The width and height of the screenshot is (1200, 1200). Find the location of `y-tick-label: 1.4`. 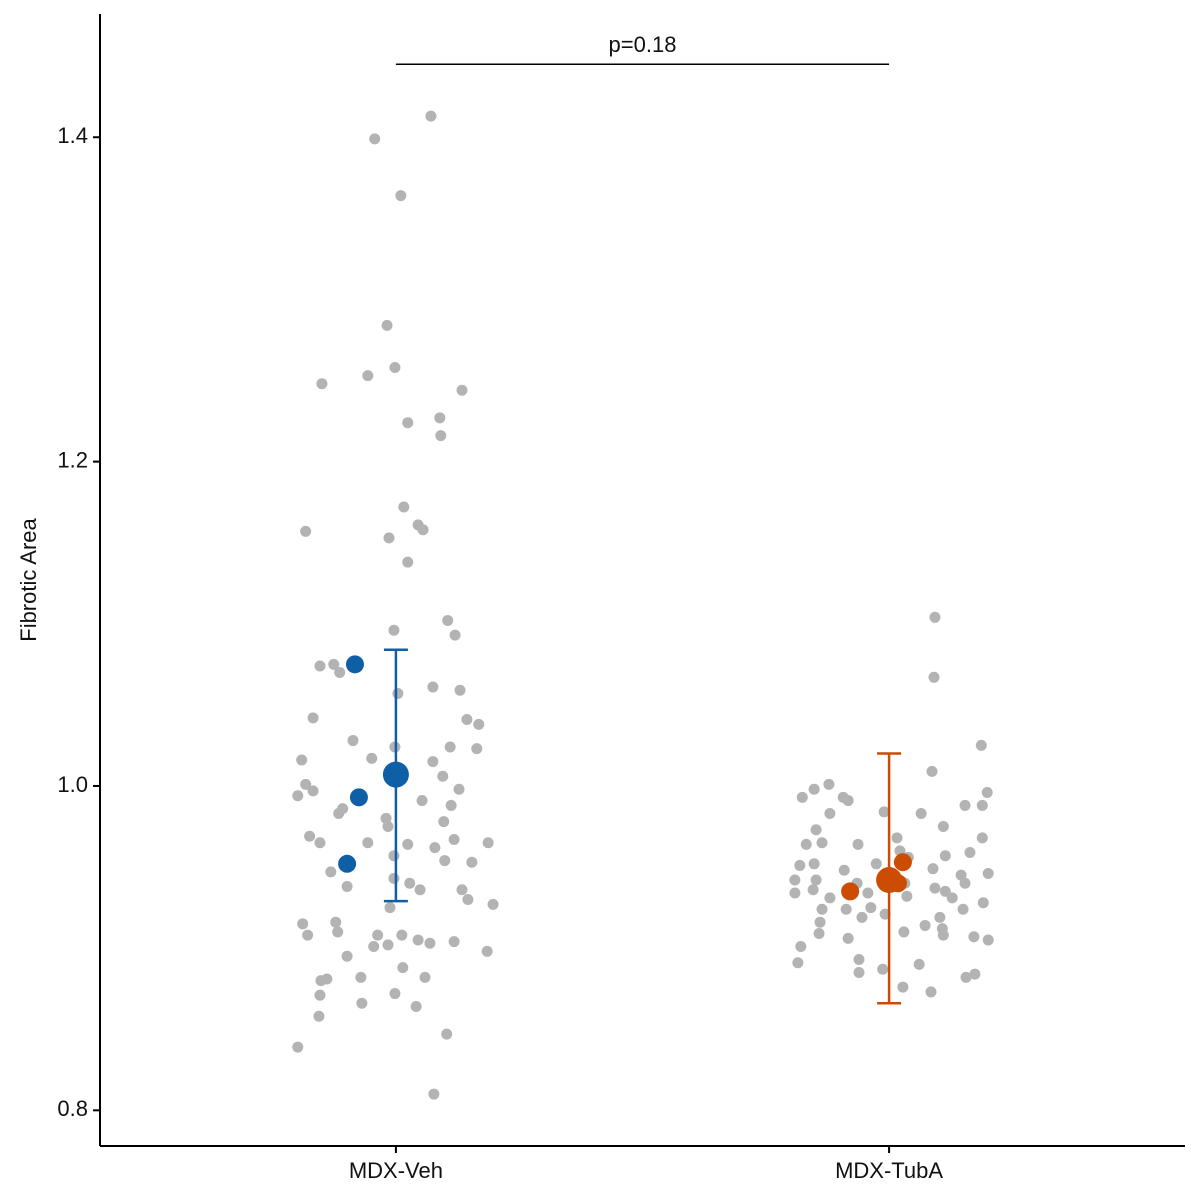

y-tick-label: 1.4 is located at coordinates (72, 135).